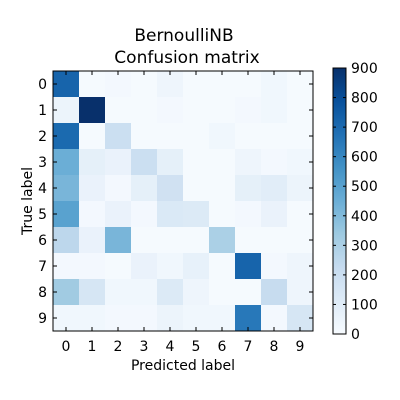 This screenshot has width=400, height=400. I want to click on colorbar, so click(339, 201).